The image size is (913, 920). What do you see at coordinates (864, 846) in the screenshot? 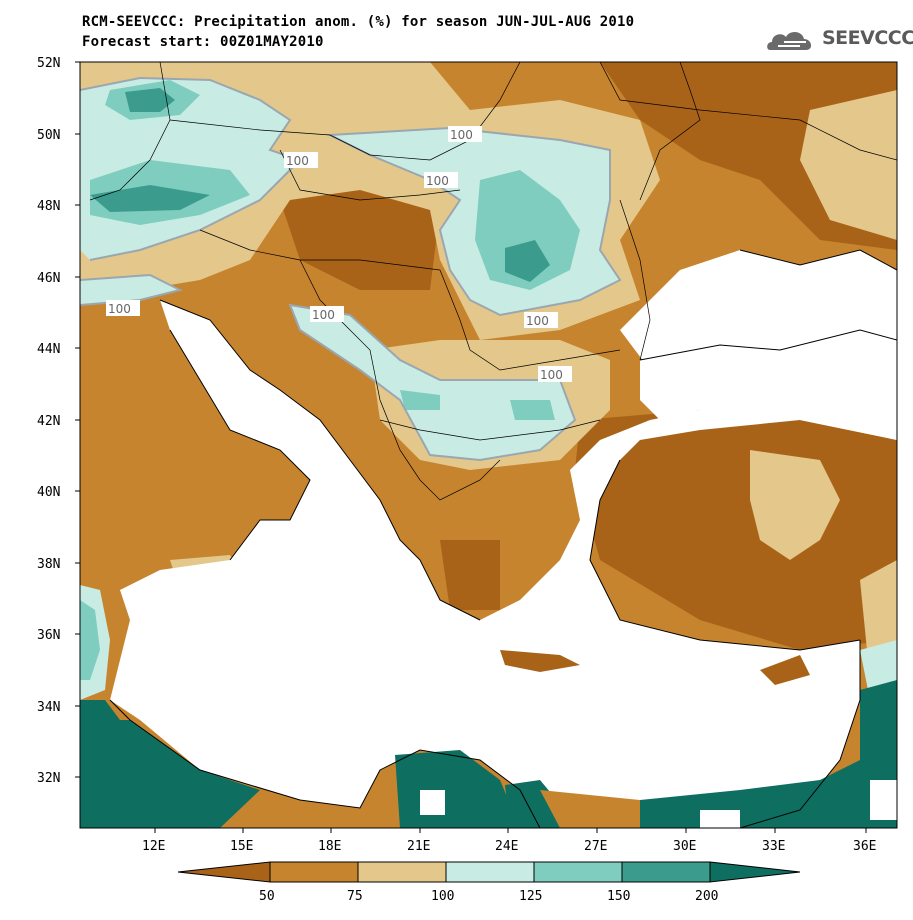
I see `lon-label: 36E` at bounding box center [864, 846].